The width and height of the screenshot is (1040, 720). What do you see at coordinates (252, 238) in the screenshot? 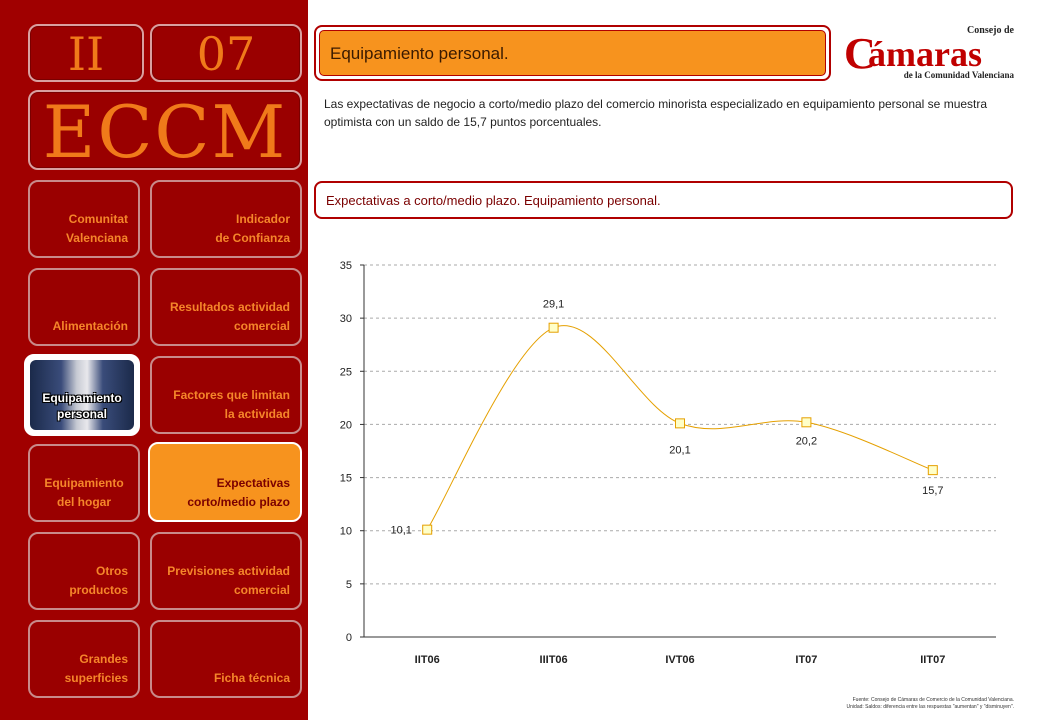
I see `nav-label-line2: de Confianza` at bounding box center [252, 238].